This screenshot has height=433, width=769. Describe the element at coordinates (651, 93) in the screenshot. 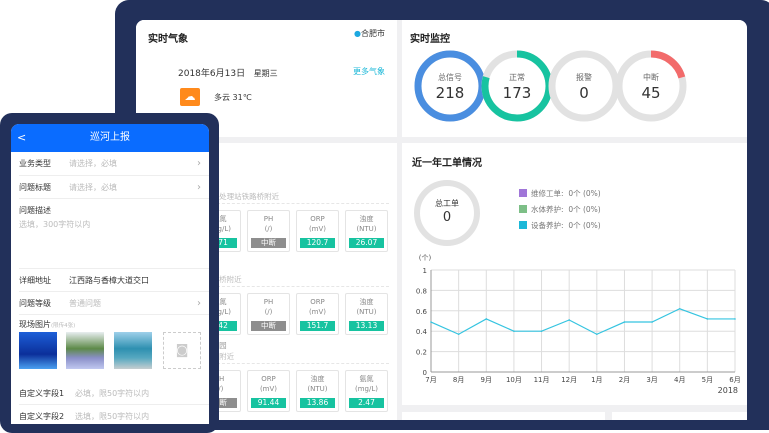

I see `ring-value: 45` at that location.